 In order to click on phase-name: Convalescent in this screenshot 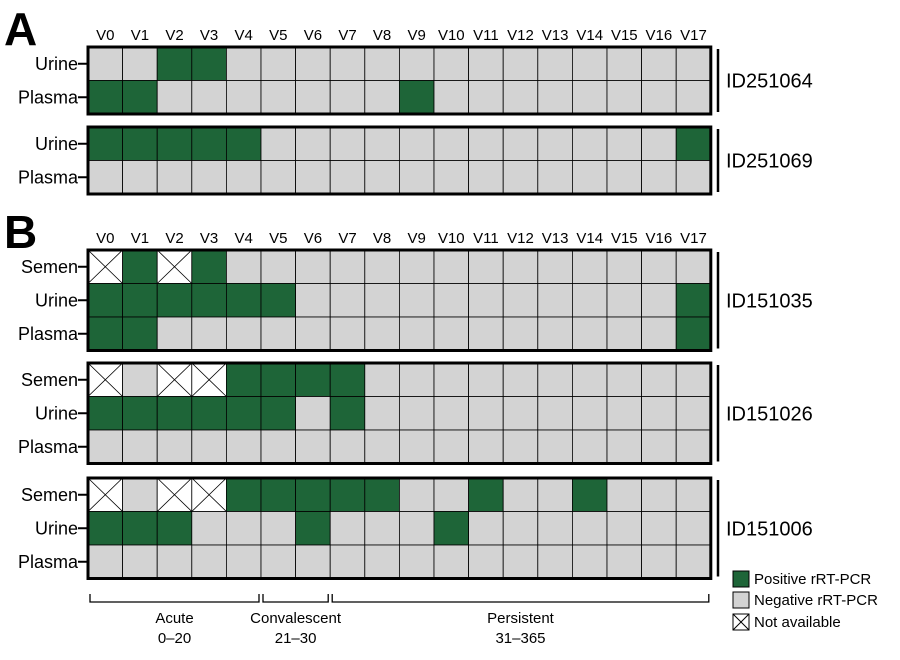, I will do `click(296, 618)`.